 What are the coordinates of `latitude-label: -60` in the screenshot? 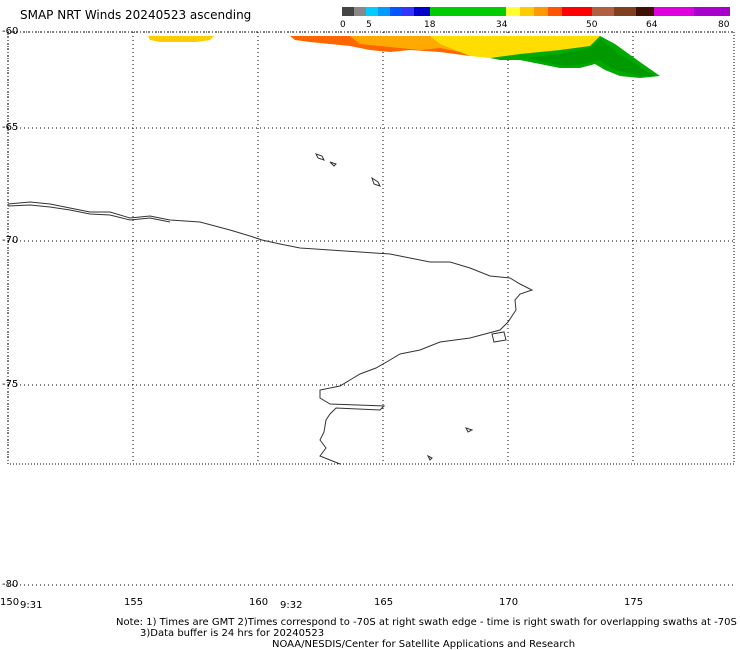 It's located at (10, 31).